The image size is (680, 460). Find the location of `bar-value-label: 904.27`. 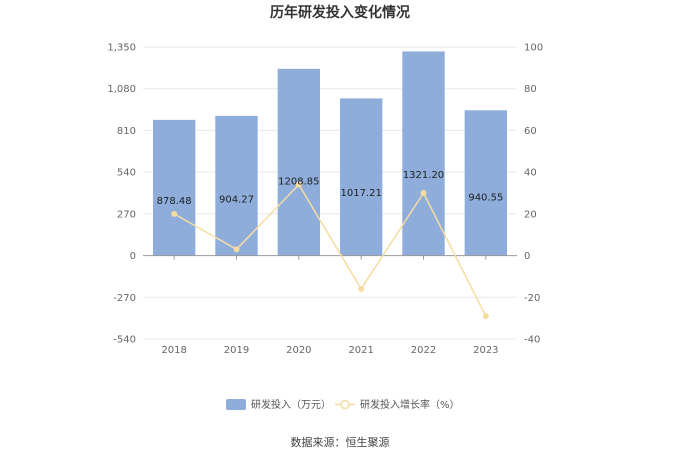

bar-value-label: 904.27 is located at coordinates (236, 199).